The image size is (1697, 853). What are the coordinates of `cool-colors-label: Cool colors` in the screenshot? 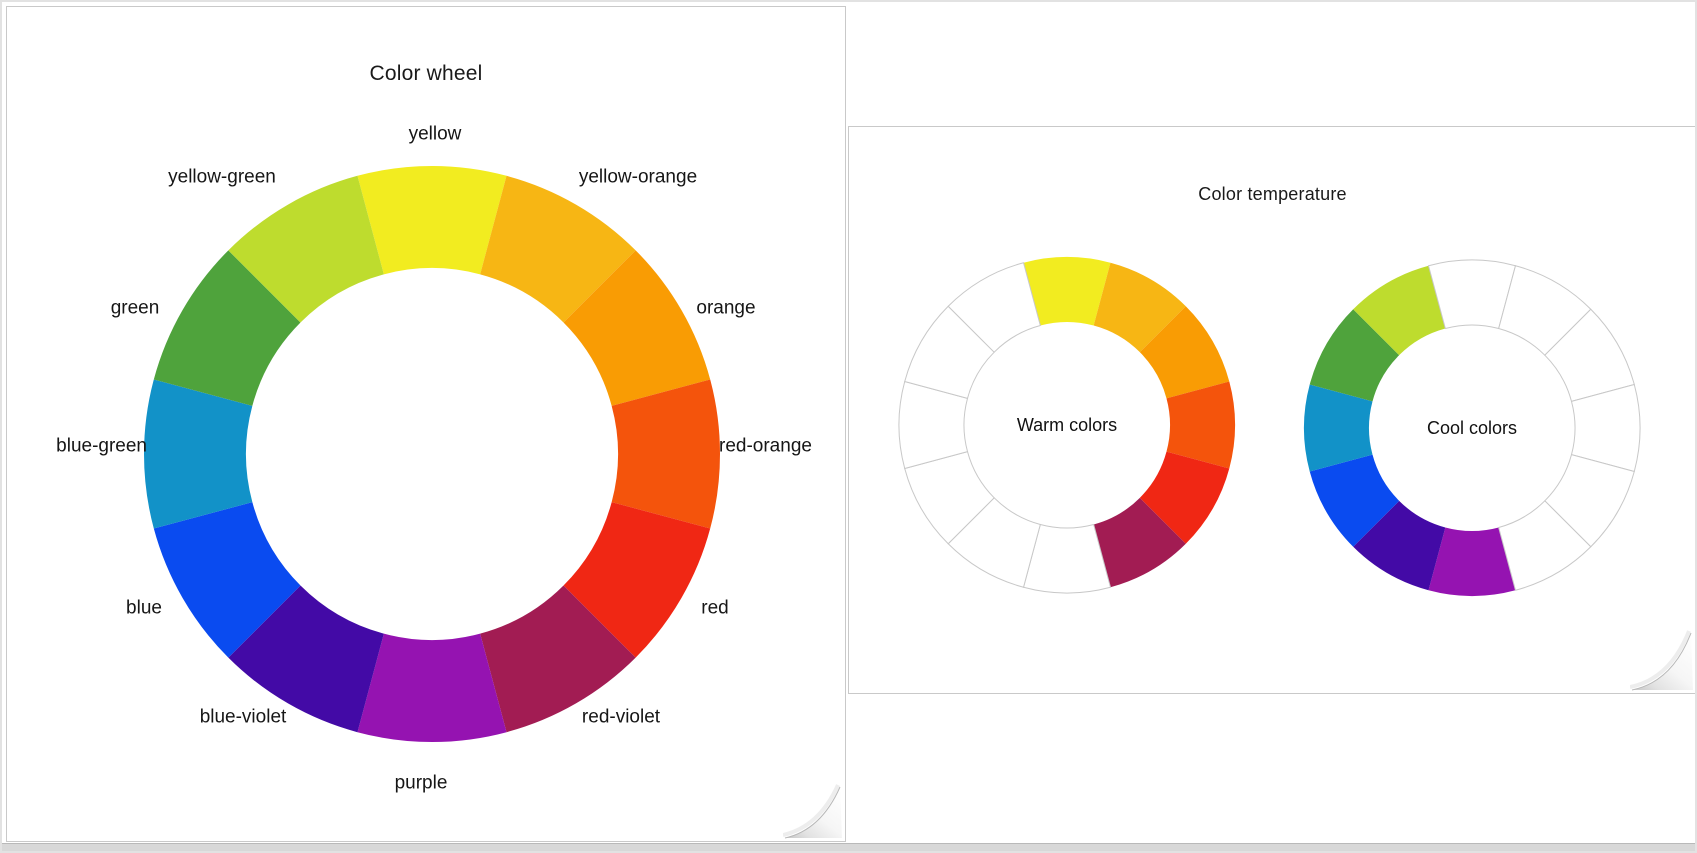 It's located at (1472, 428).